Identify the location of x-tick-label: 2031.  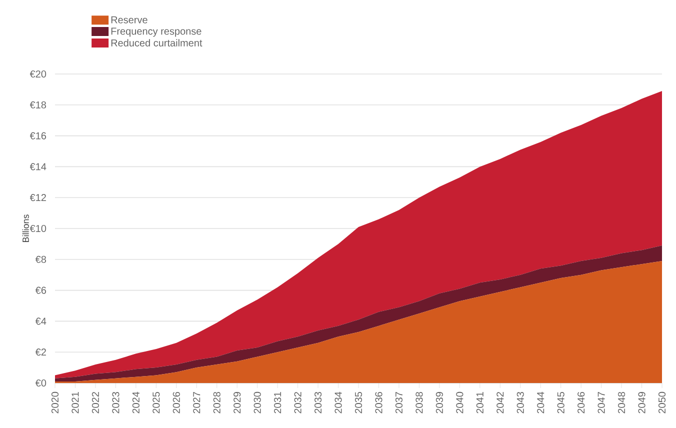
(278, 403).